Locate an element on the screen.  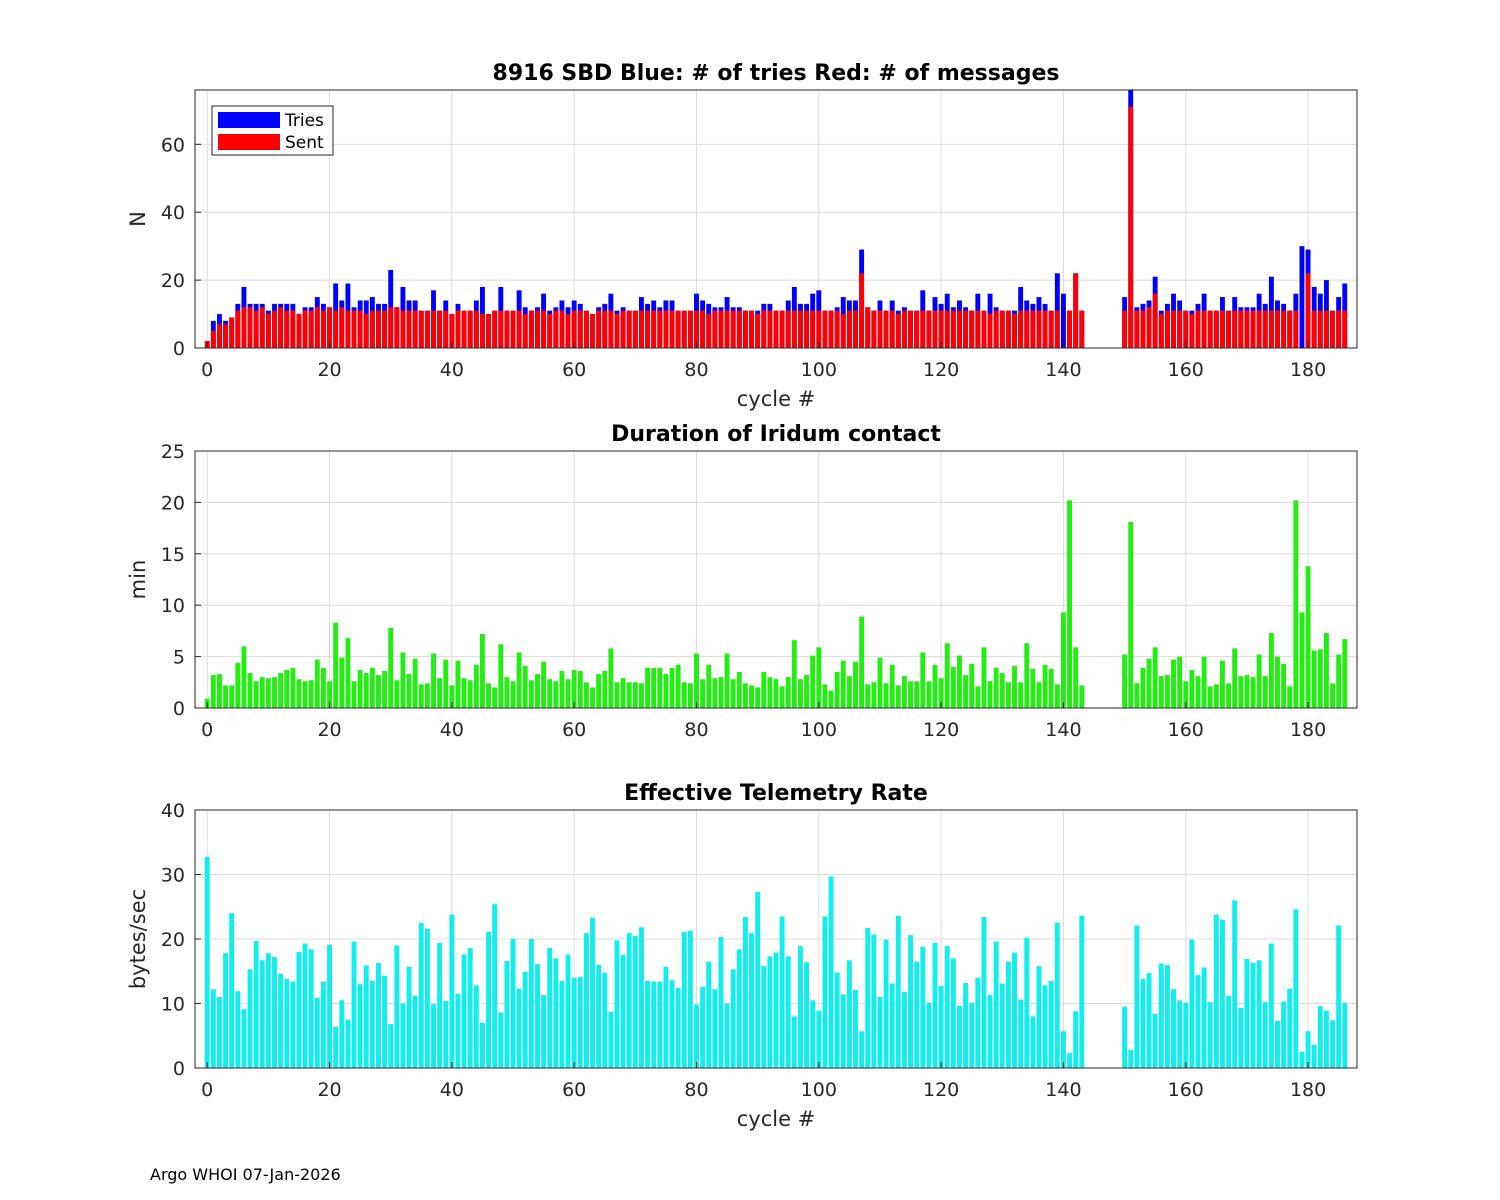
y-tick-label: 5 is located at coordinates (179, 658).